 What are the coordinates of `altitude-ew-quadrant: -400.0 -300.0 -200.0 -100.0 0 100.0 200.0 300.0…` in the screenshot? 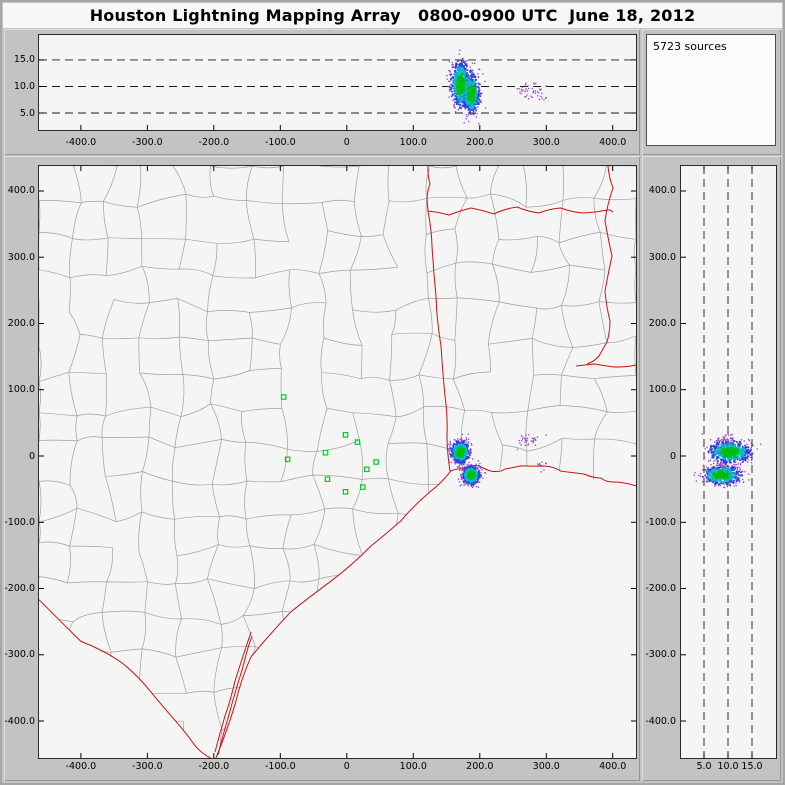 It's located at (322, 92).